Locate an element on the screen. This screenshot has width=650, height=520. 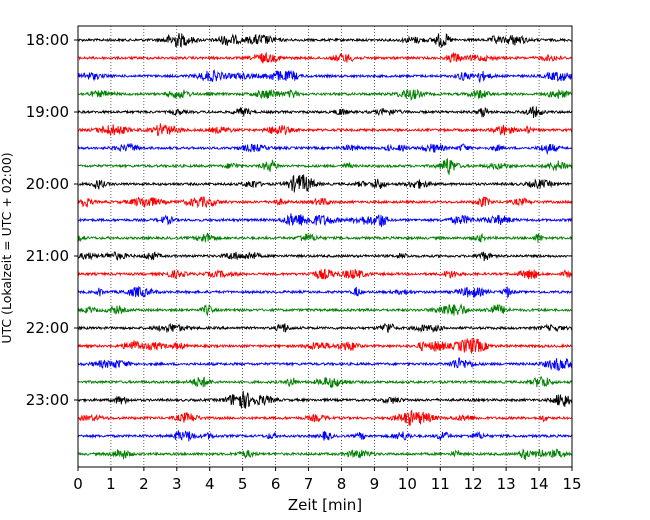
x-tick-label: 2 is located at coordinates (144, 484).